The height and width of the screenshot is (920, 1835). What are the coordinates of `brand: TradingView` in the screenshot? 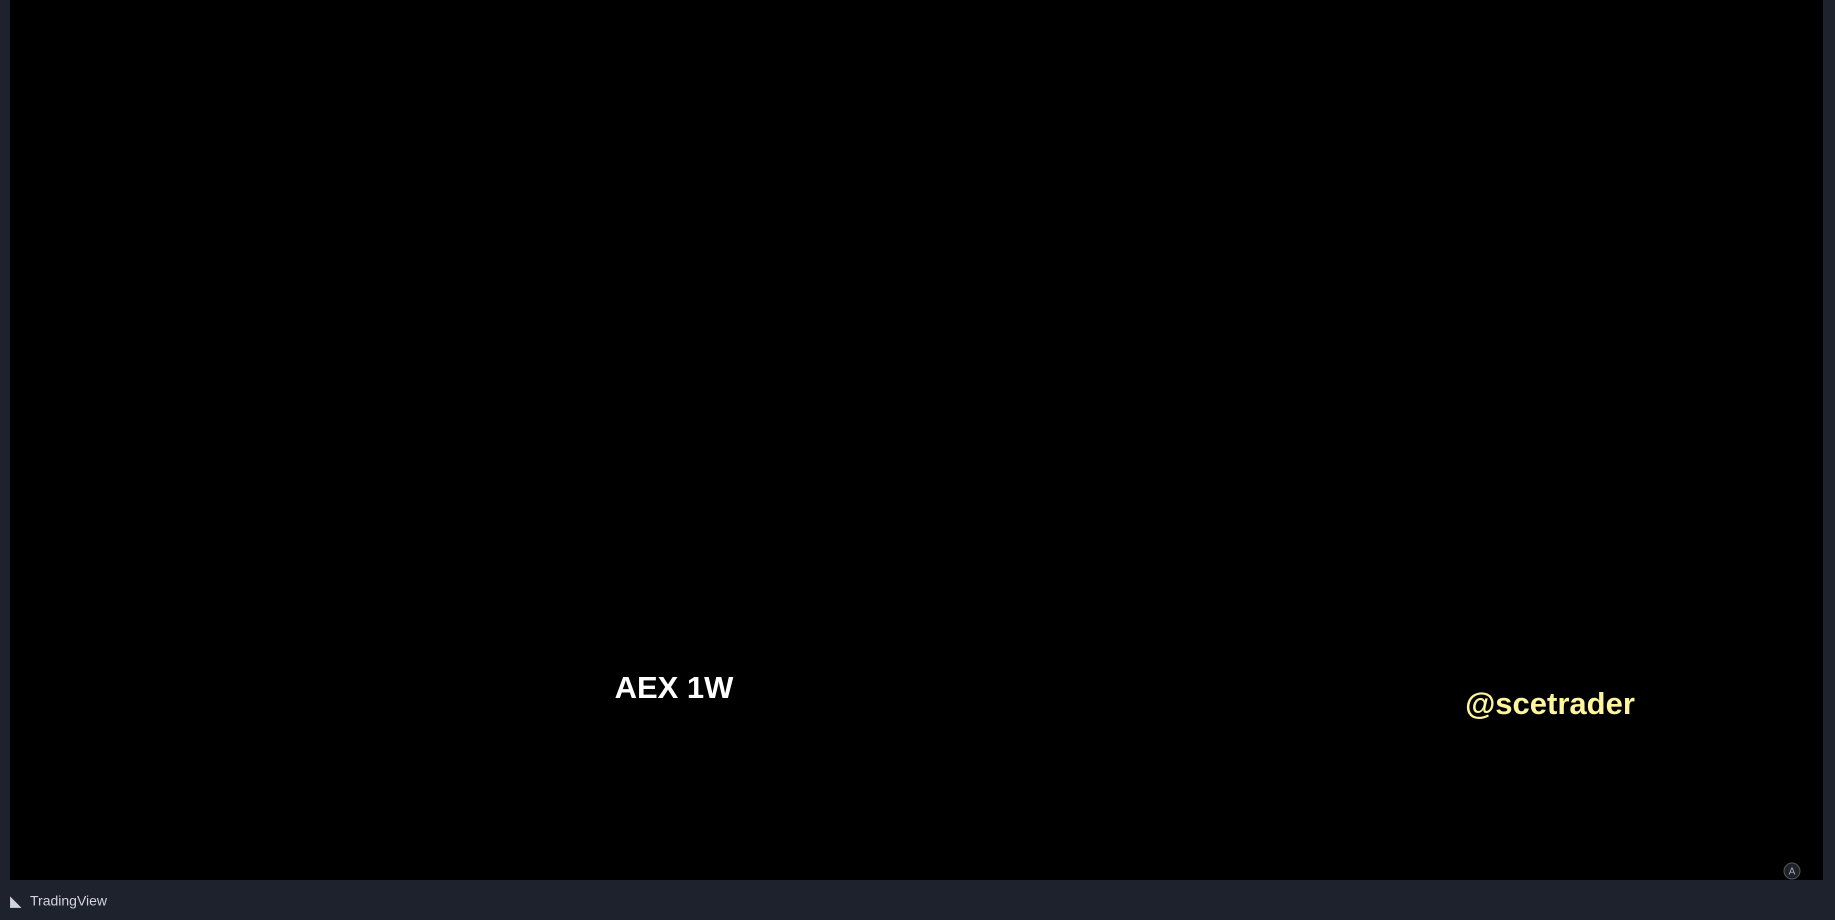 It's located at (69, 901).